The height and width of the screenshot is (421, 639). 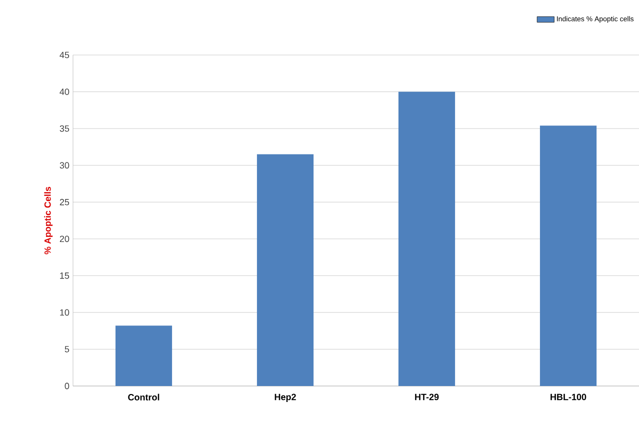 What do you see at coordinates (285, 398) in the screenshot?
I see `x-tick-label: Hep2` at bounding box center [285, 398].